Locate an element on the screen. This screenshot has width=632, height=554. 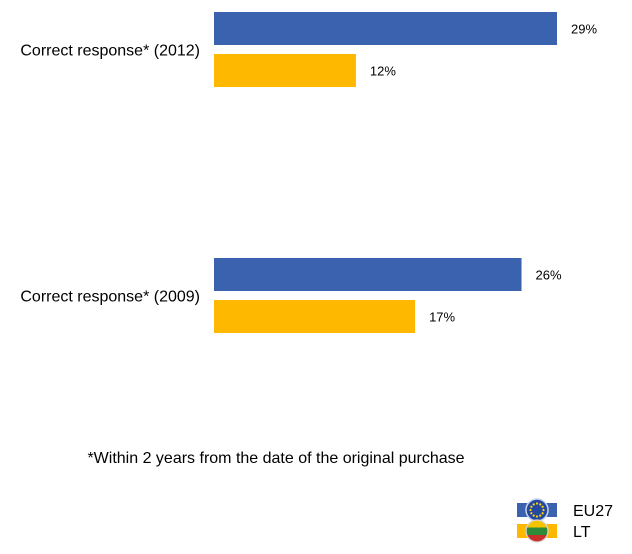
category-label: Correct response* (2009) is located at coordinates (110, 297).